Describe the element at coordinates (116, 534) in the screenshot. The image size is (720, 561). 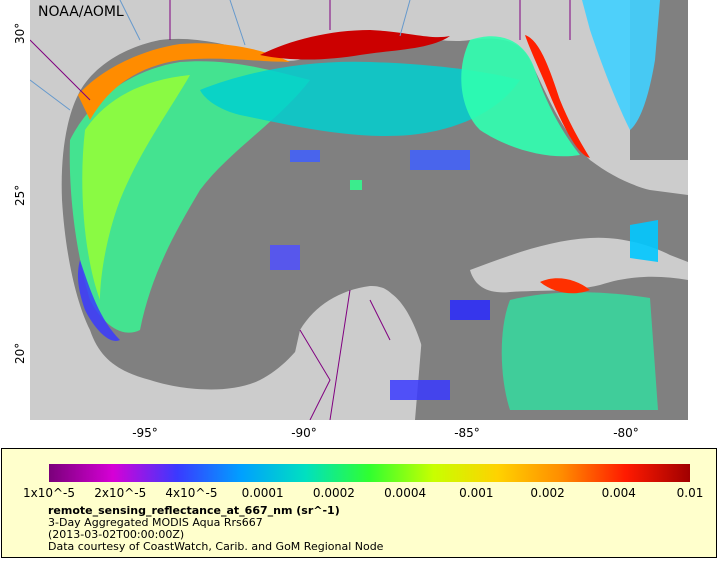
I see `legend-date: (2013-03-02T00:00:00Z)` at that location.